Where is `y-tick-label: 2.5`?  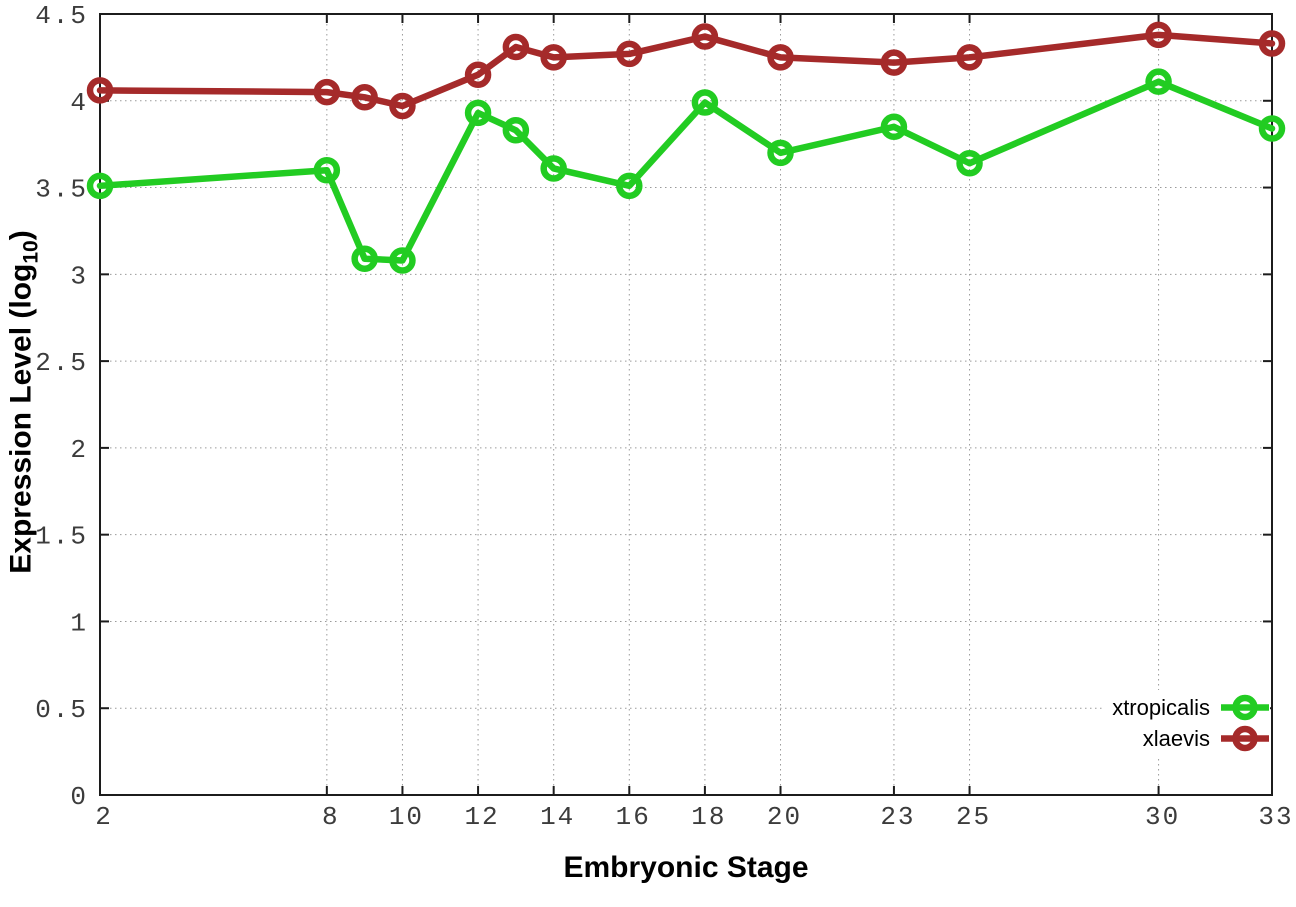
y-tick-label: 2.5 is located at coordinates (61, 363).